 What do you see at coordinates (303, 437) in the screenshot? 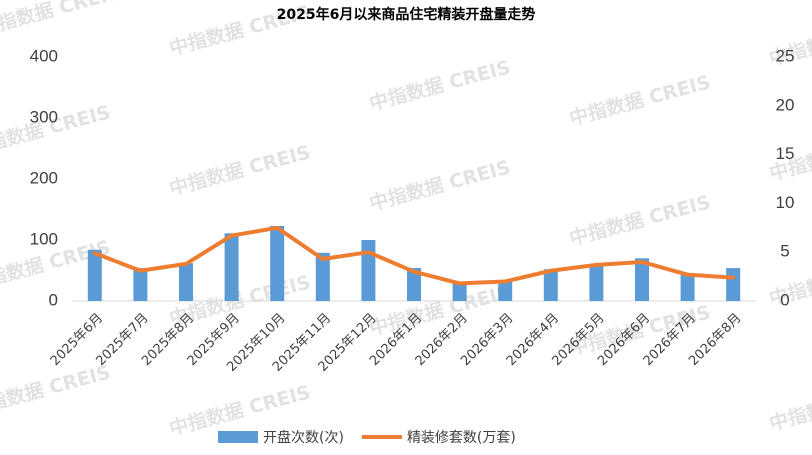
I see `legend-label: 开盘次数(次)` at bounding box center [303, 437].